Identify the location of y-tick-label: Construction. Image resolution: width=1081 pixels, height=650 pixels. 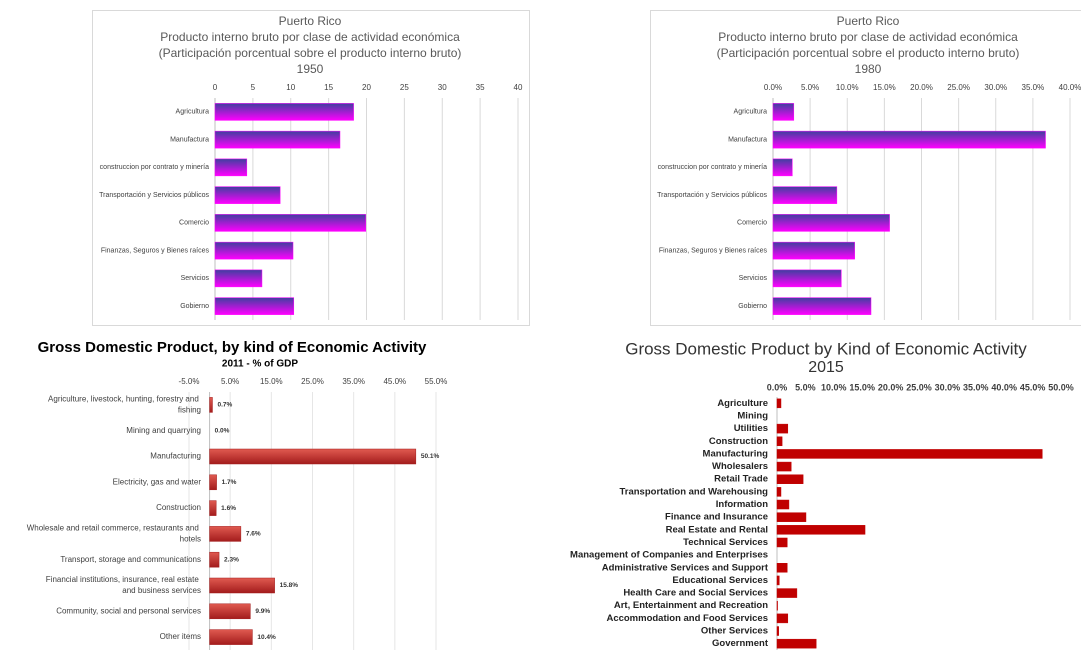
(738, 441).